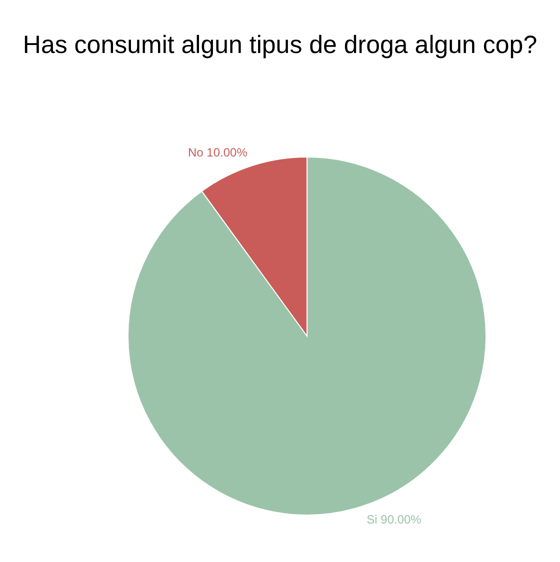  What do you see at coordinates (280, 45) in the screenshot?
I see `chart-title: Has consumit algun tipus de droga algun cop?` at bounding box center [280, 45].